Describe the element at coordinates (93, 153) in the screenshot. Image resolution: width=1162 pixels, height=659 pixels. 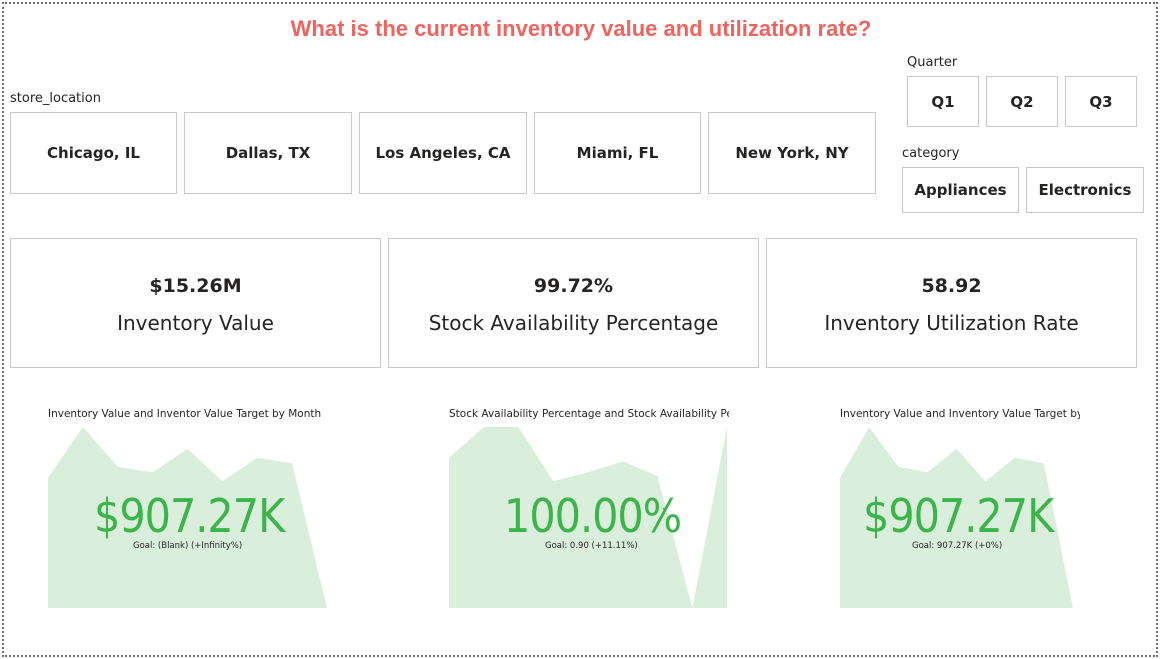
I see `store-location-option-chicago: Chicago, IL` at that location.